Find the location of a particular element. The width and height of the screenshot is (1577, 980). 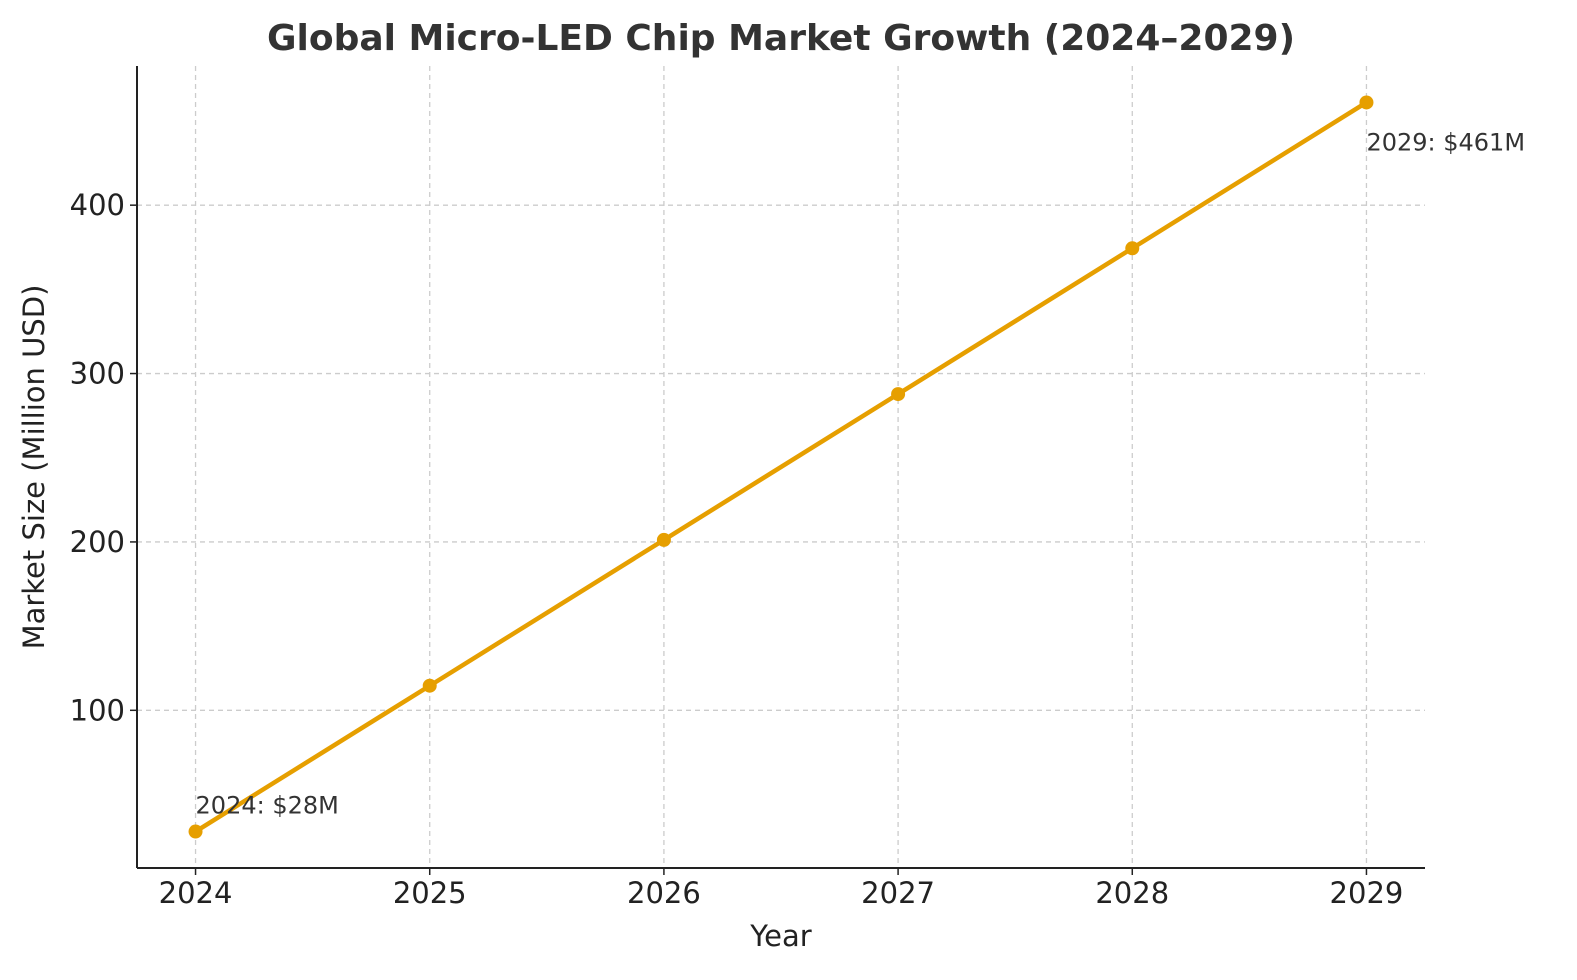

x-tick-label: 2024 is located at coordinates (196, 893).